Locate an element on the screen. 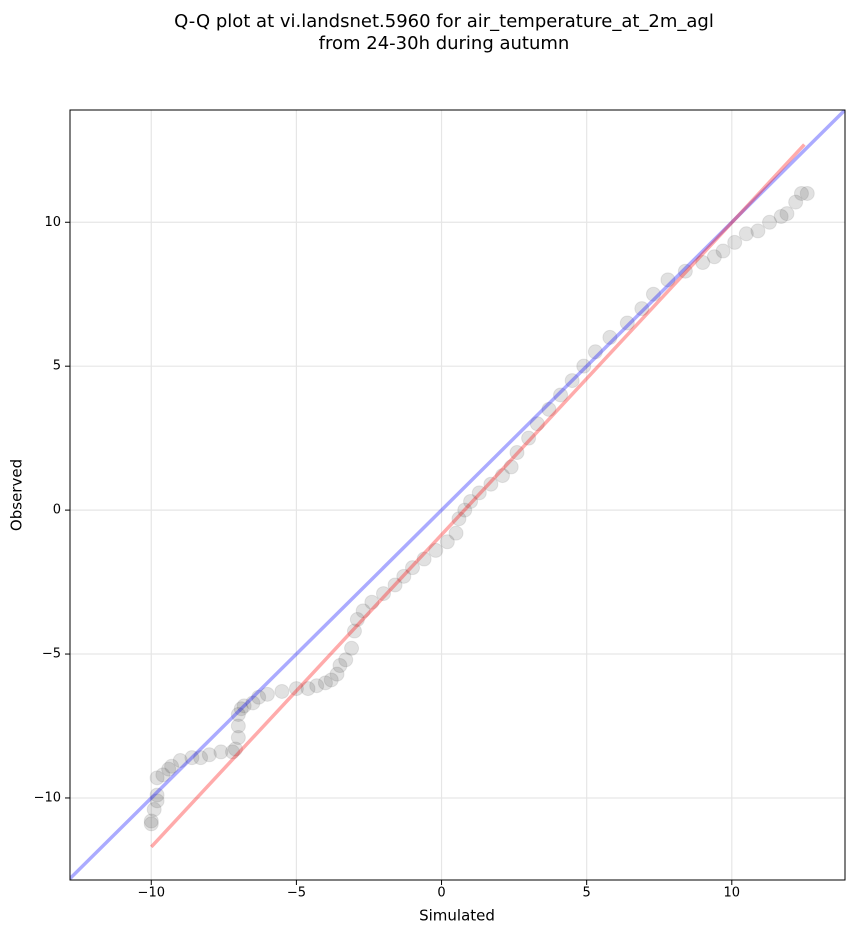 The width and height of the screenshot is (854, 938). x-tick-label: −5 is located at coordinates (296, 893).